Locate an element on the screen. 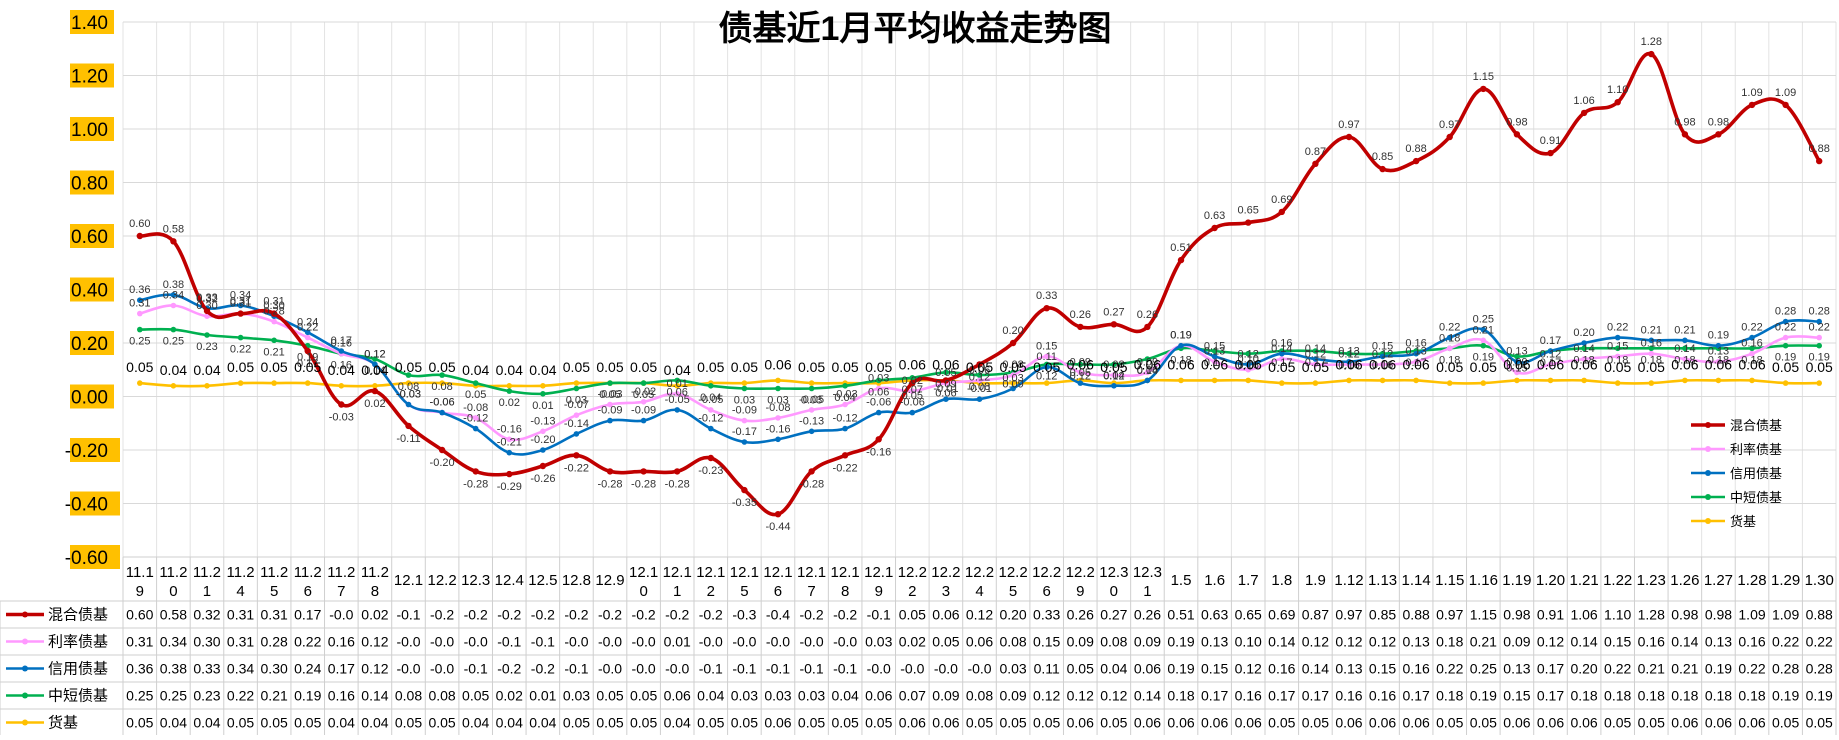 This screenshot has width=1839, height=740. table-cell: 0.91 is located at coordinates (1550, 615).